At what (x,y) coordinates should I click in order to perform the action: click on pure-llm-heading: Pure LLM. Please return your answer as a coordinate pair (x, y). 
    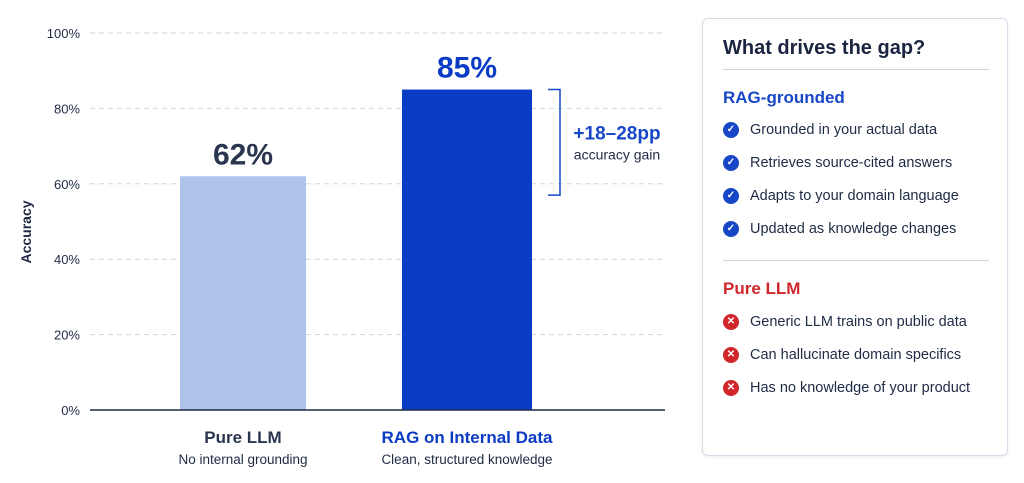
    Looking at the image, I should click on (762, 288).